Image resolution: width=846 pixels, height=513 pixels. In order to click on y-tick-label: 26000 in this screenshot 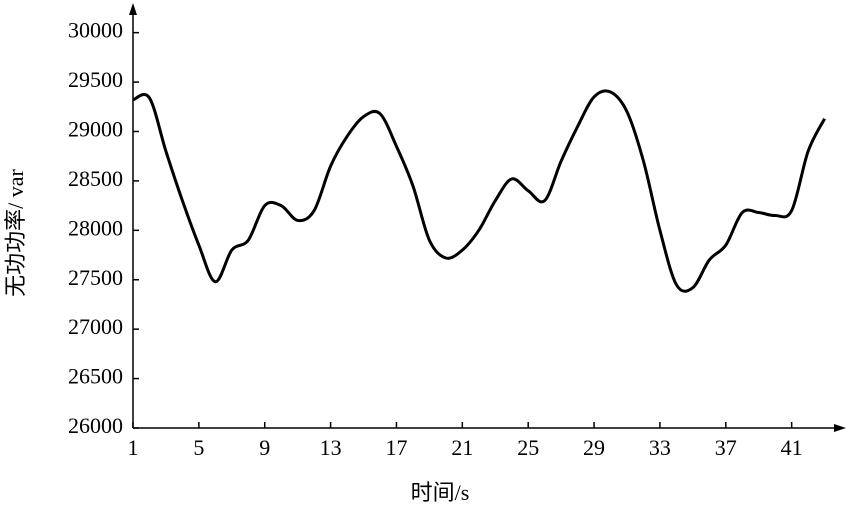, I will do `click(95, 425)`.